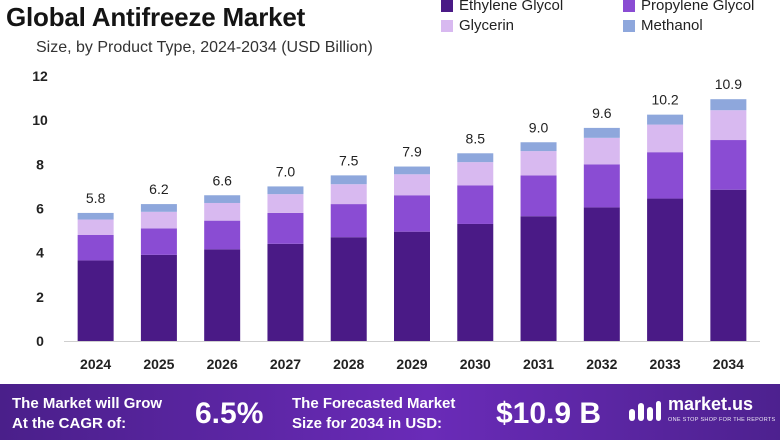  Describe the element at coordinates (285, 364) in the screenshot. I see `x-tick-label: 2027` at that location.